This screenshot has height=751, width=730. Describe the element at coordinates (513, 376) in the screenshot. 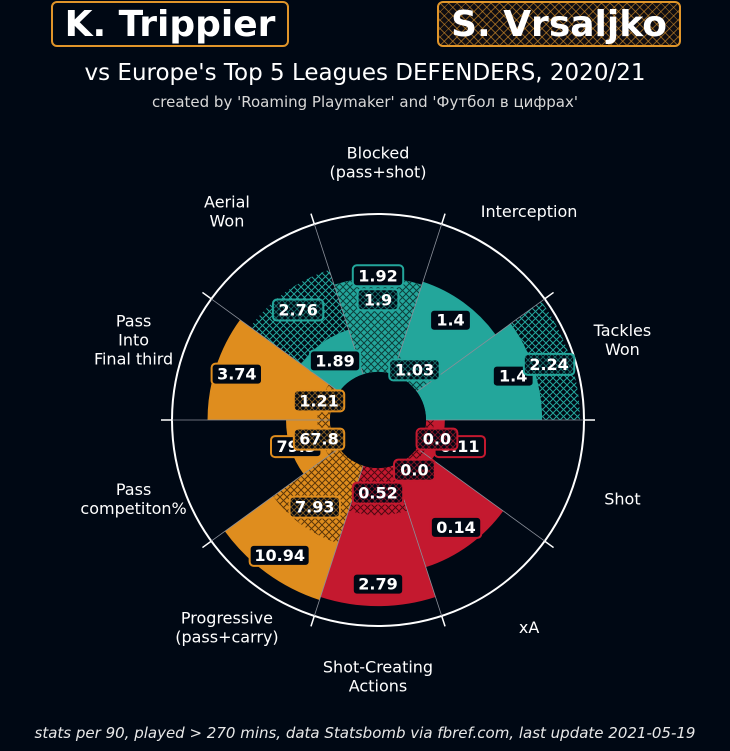

I see `value-label-p1-1: 1.4` at that location.